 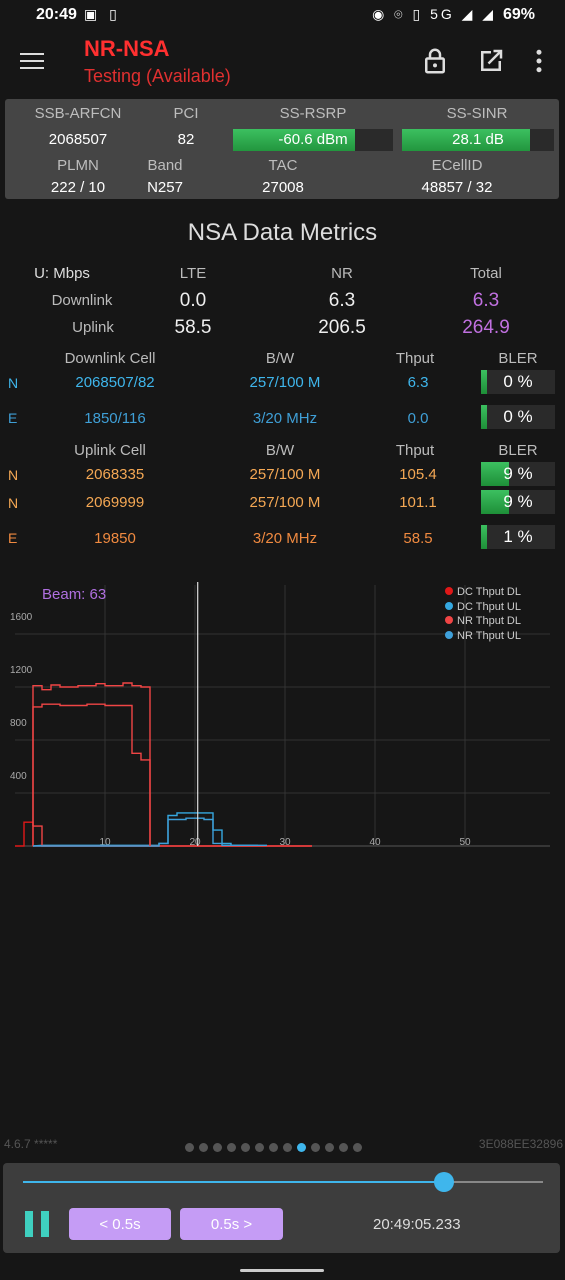 I want to click on ul-bler-header: BLER, so click(x=518, y=450).